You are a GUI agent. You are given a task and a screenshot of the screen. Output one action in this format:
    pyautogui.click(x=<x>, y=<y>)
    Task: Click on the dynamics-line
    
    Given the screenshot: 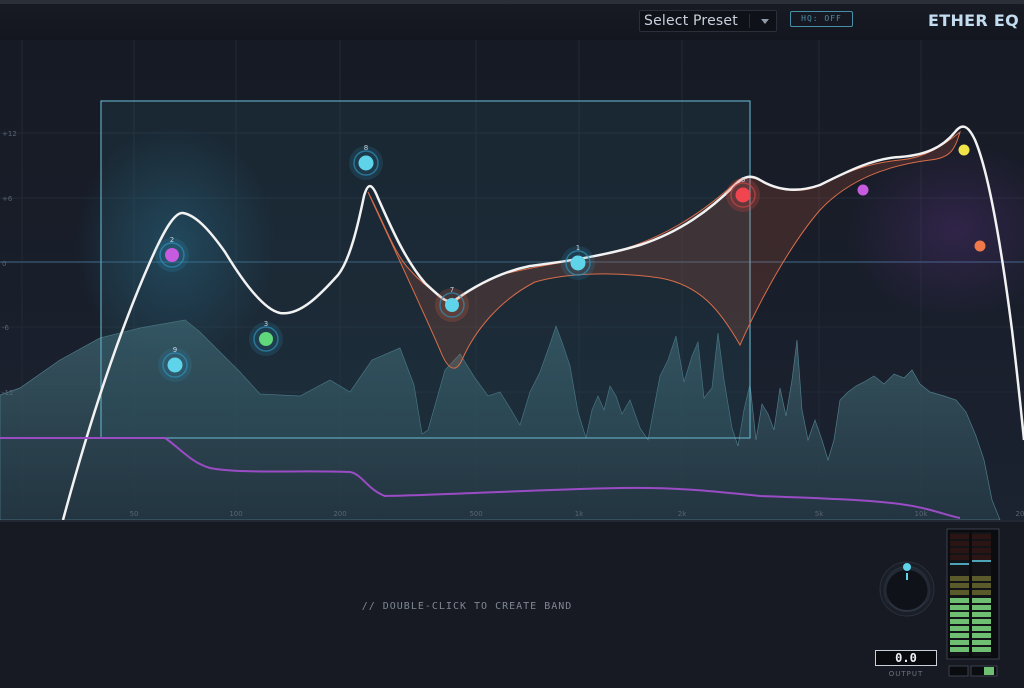 What is the action you would take?
    pyautogui.click(x=480, y=478)
    